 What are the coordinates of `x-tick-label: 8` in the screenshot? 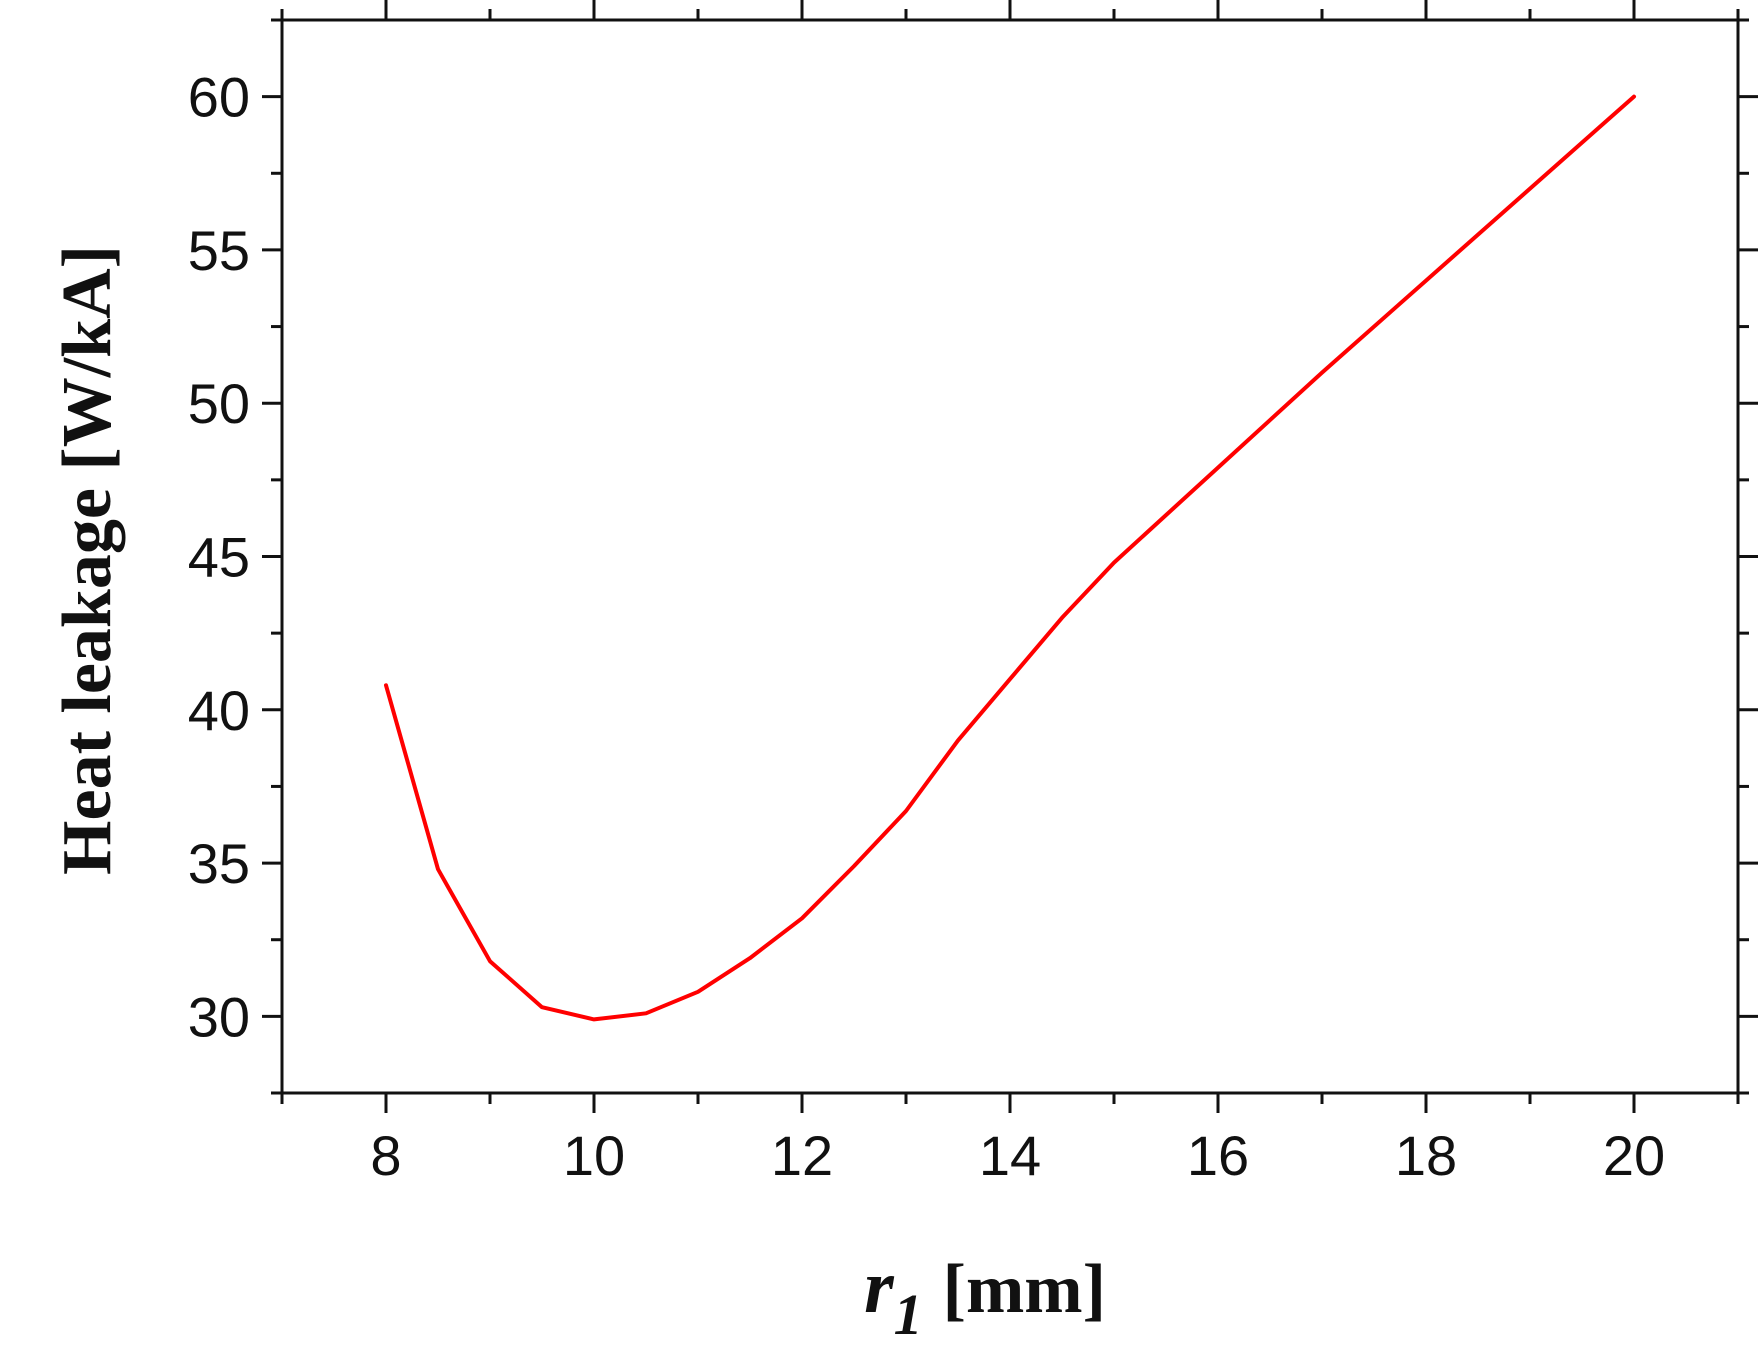 It's located at (385, 1155).